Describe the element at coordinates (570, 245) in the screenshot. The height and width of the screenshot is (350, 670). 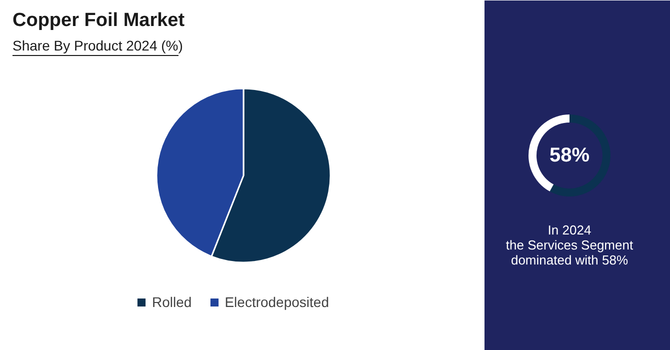
I see `text: In 2024 the Services Segment dominated with 58%` at that location.